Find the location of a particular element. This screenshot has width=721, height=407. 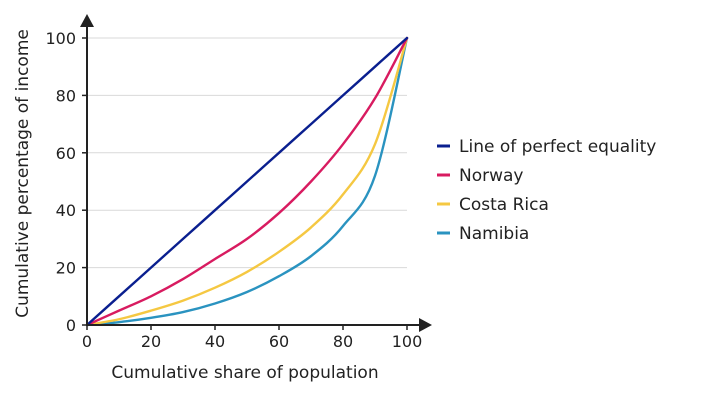

y-tick-label-4: 80 is located at coordinates (66, 95).